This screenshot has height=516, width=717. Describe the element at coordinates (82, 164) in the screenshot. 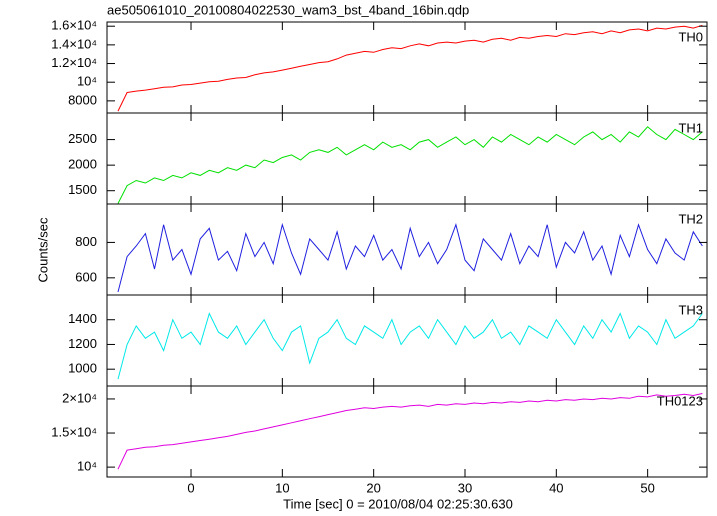

I see `y-tick-label: 2000` at that location.